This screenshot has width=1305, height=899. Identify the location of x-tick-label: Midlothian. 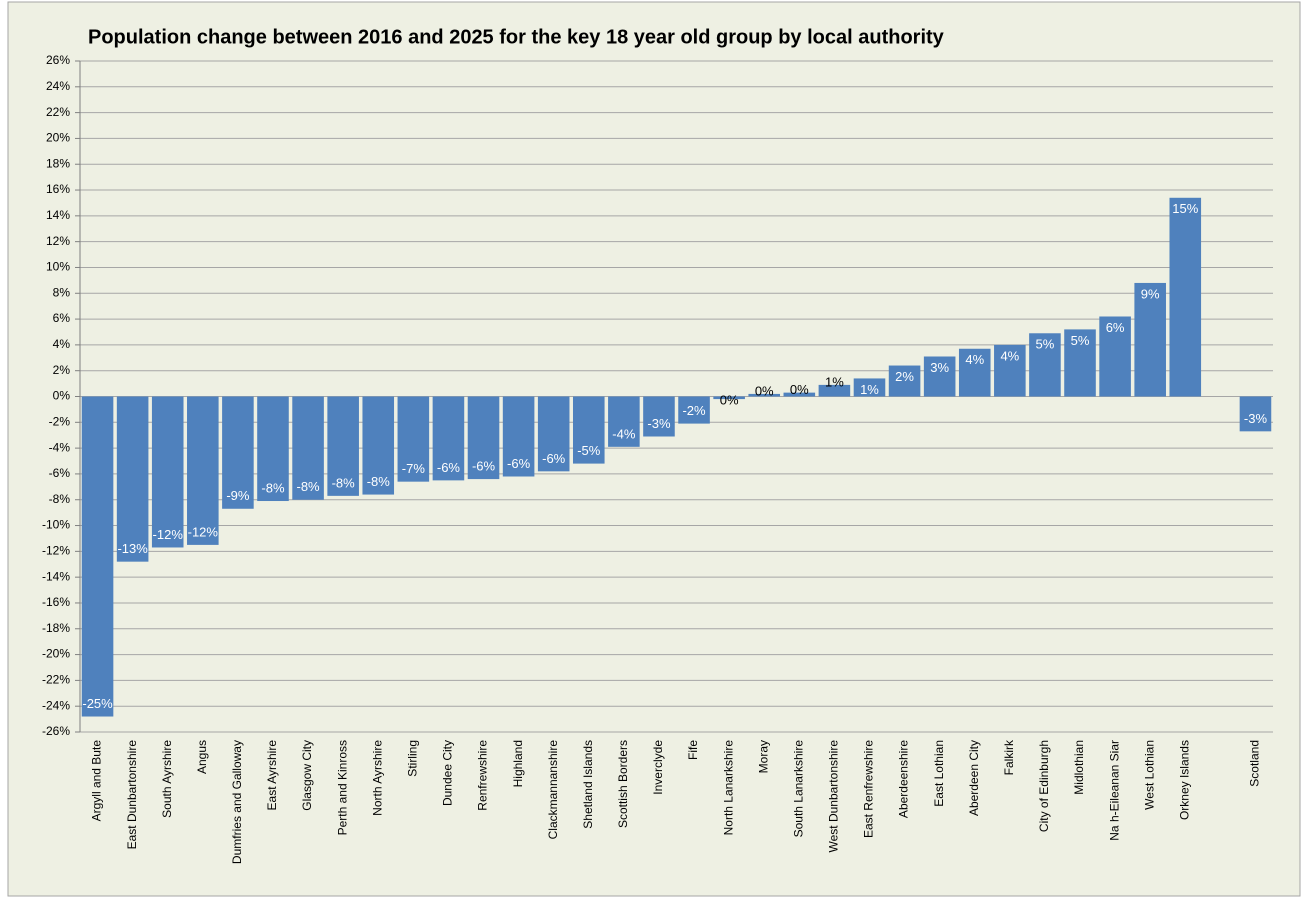
(1079, 767).